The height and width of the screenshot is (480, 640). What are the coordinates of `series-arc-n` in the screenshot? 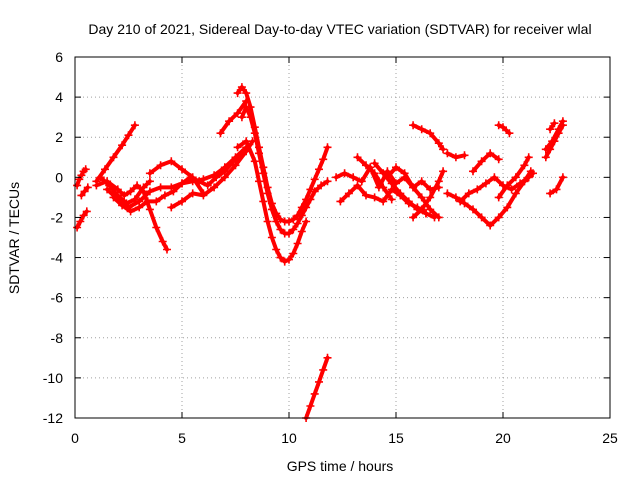 It's located at (272, 201).